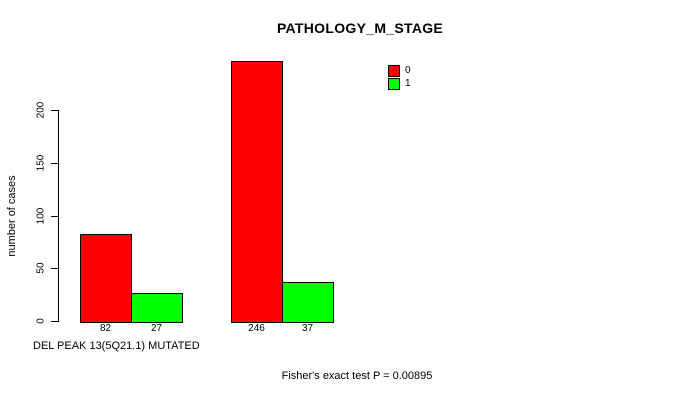 This screenshot has width=690, height=400. What do you see at coordinates (394, 83) in the screenshot?
I see `legend-swatch-green` at bounding box center [394, 83].